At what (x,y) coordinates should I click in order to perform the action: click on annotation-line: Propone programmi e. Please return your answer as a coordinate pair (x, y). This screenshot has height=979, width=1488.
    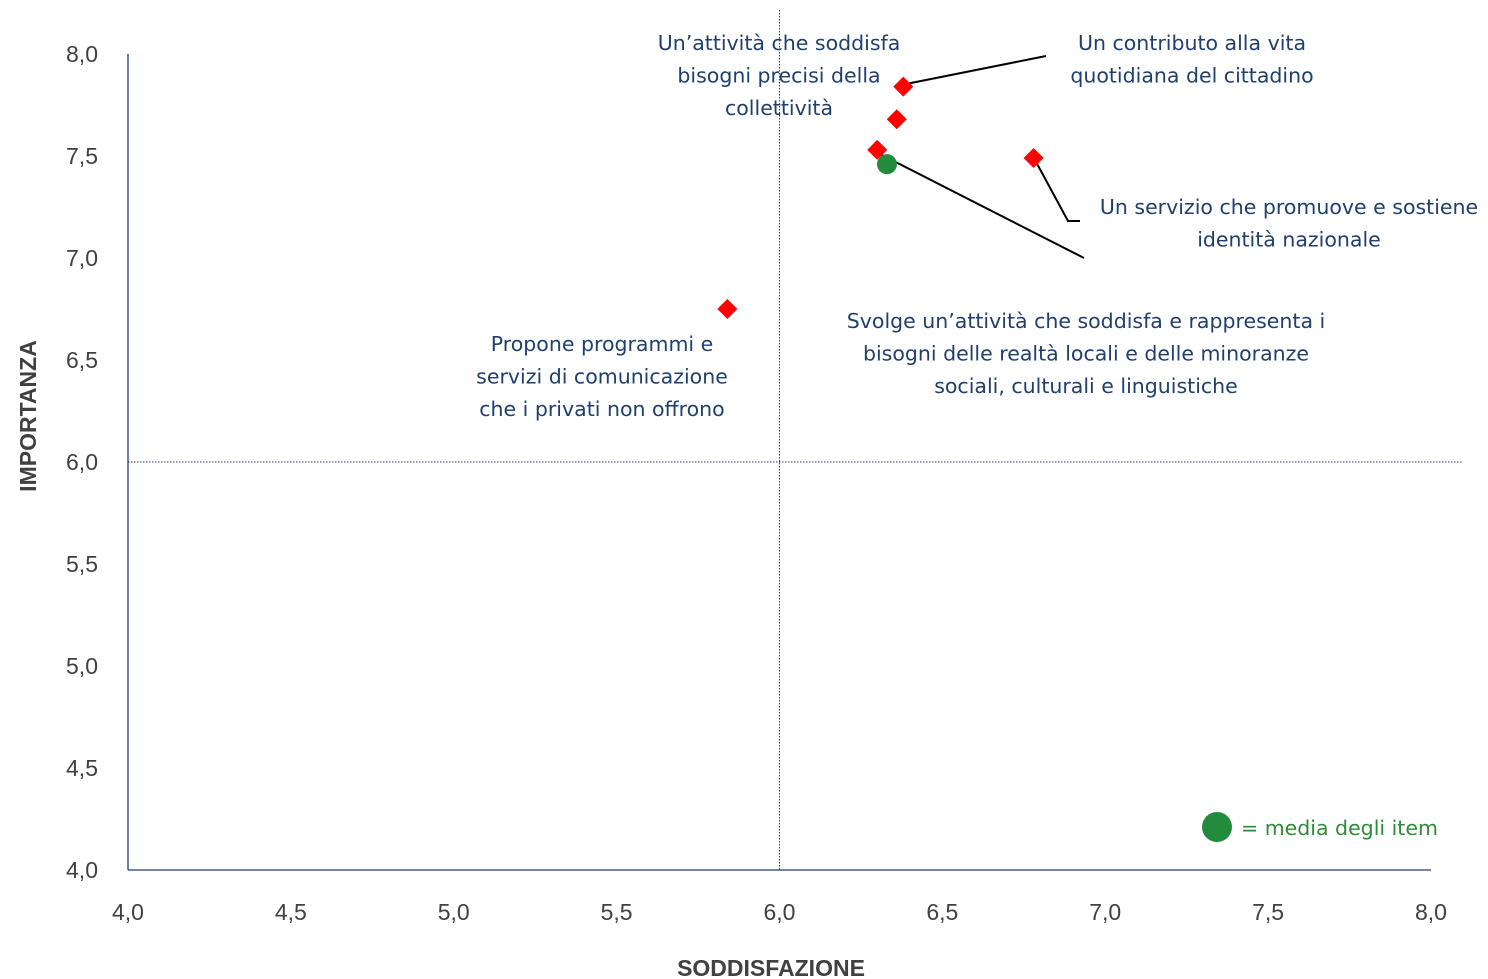
    Looking at the image, I should click on (602, 344).